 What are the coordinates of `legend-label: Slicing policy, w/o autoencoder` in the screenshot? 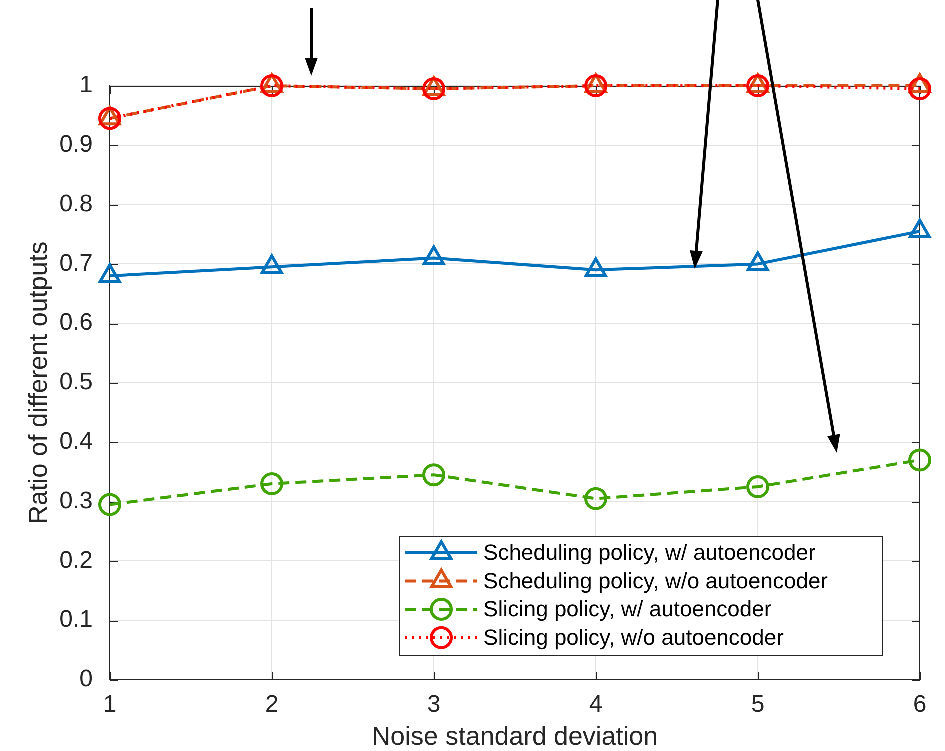 It's located at (634, 637).